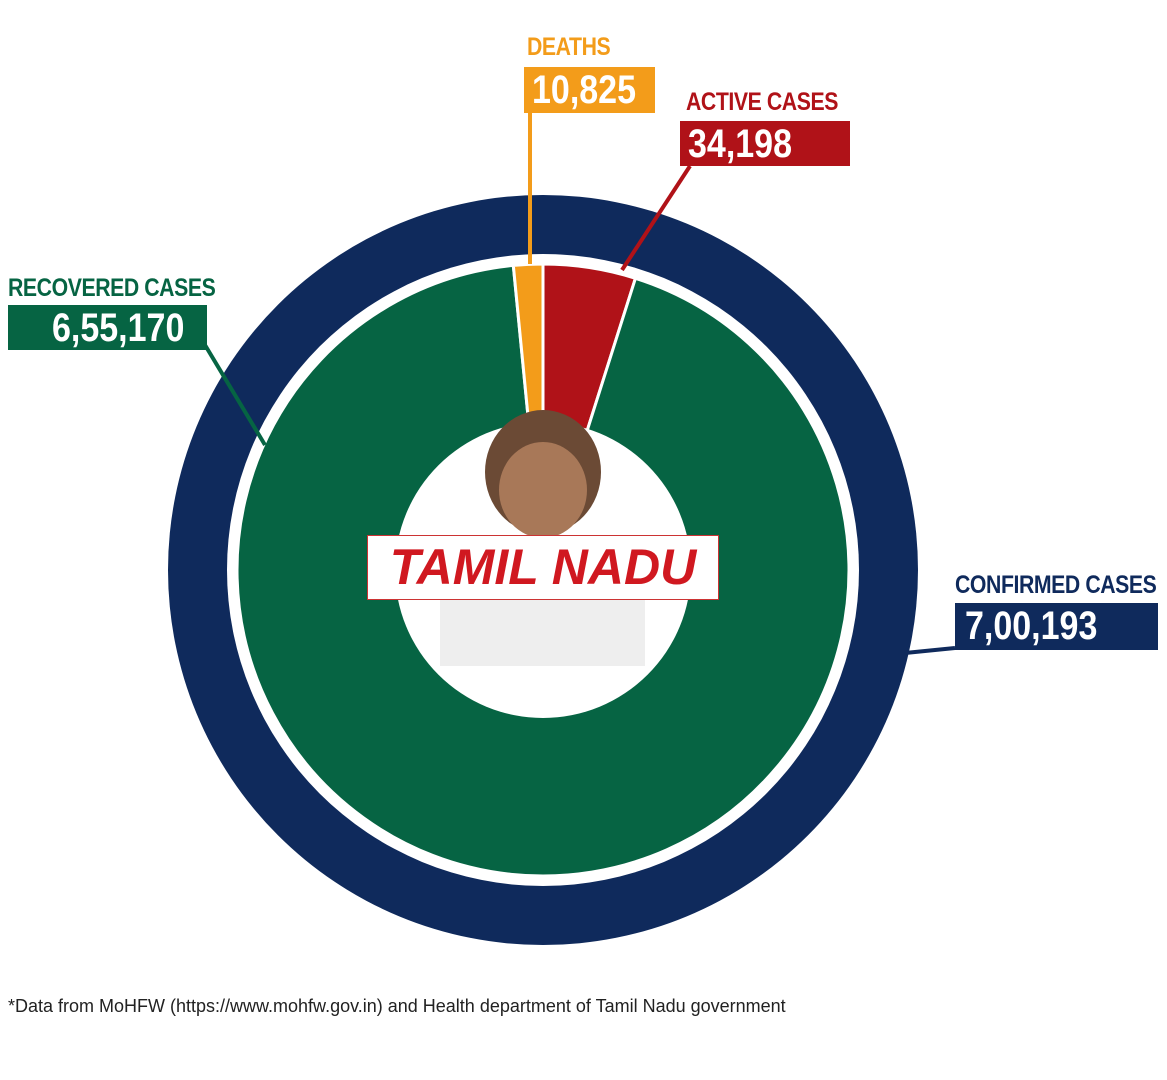 The image size is (1167, 1080). What do you see at coordinates (569, 47) in the screenshot?
I see `deaths-label: DEATHS` at bounding box center [569, 47].